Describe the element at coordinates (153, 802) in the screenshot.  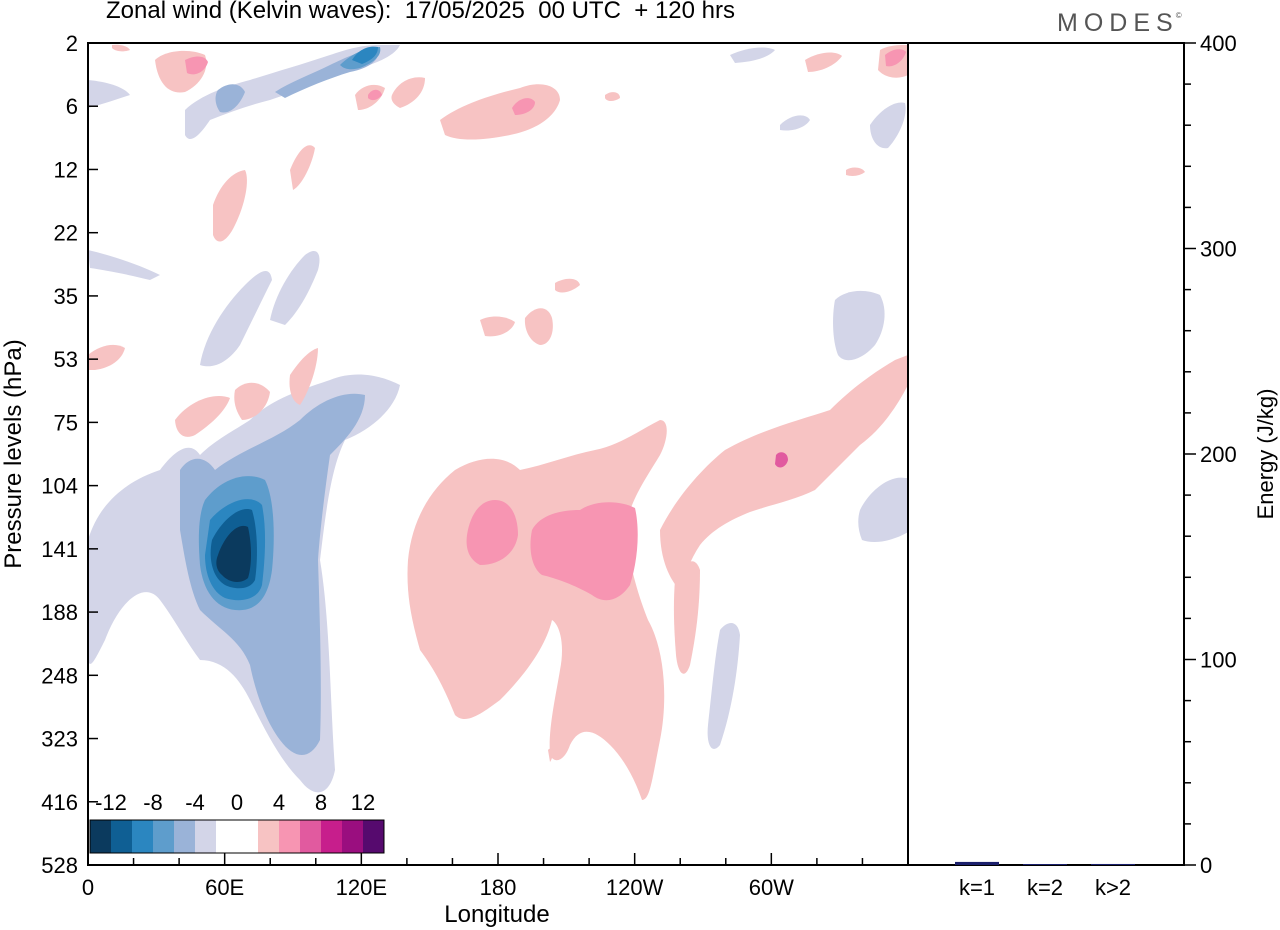
I see `colorbar-label: -8` at that location.